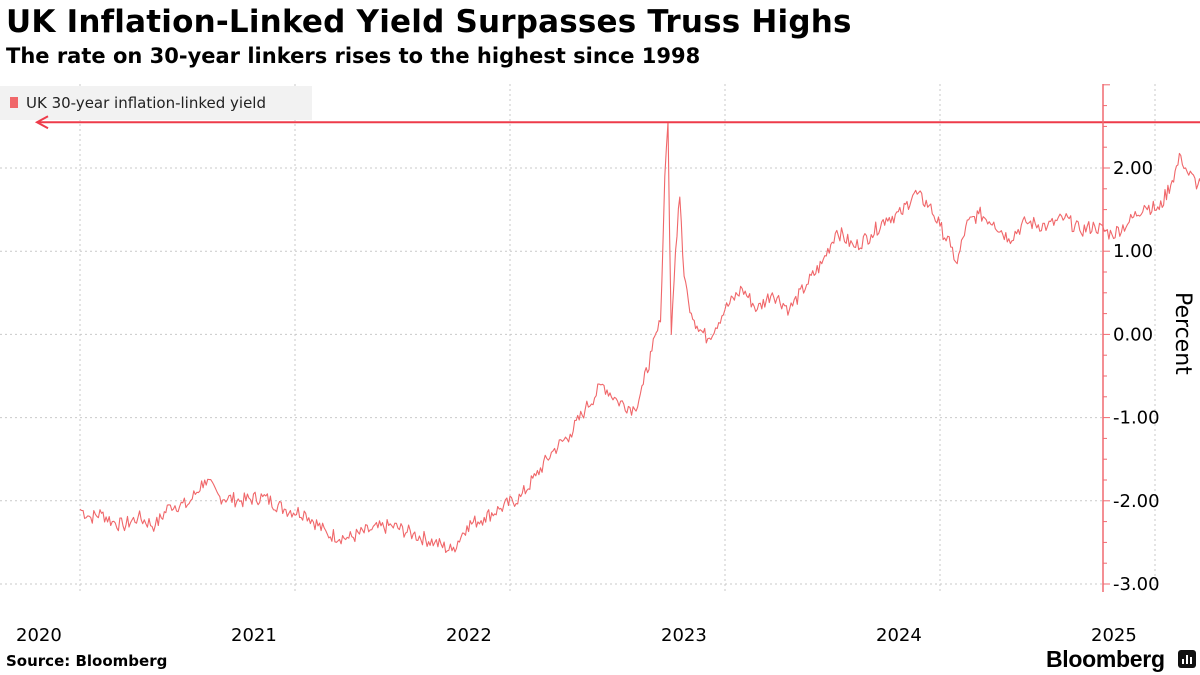 This screenshot has width=1200, height=675. I want to click on x-tick-label: 2023, so click(684, 635).